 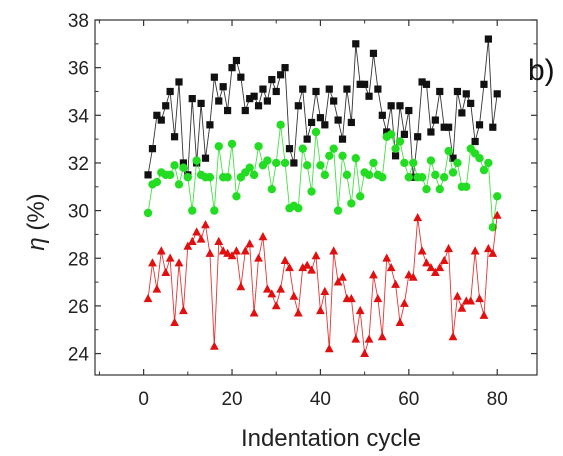 What do you see at coordinates (143, 399) in the screenshot?
I see `x-tick-label: 0` at bounding box center [143, 399].